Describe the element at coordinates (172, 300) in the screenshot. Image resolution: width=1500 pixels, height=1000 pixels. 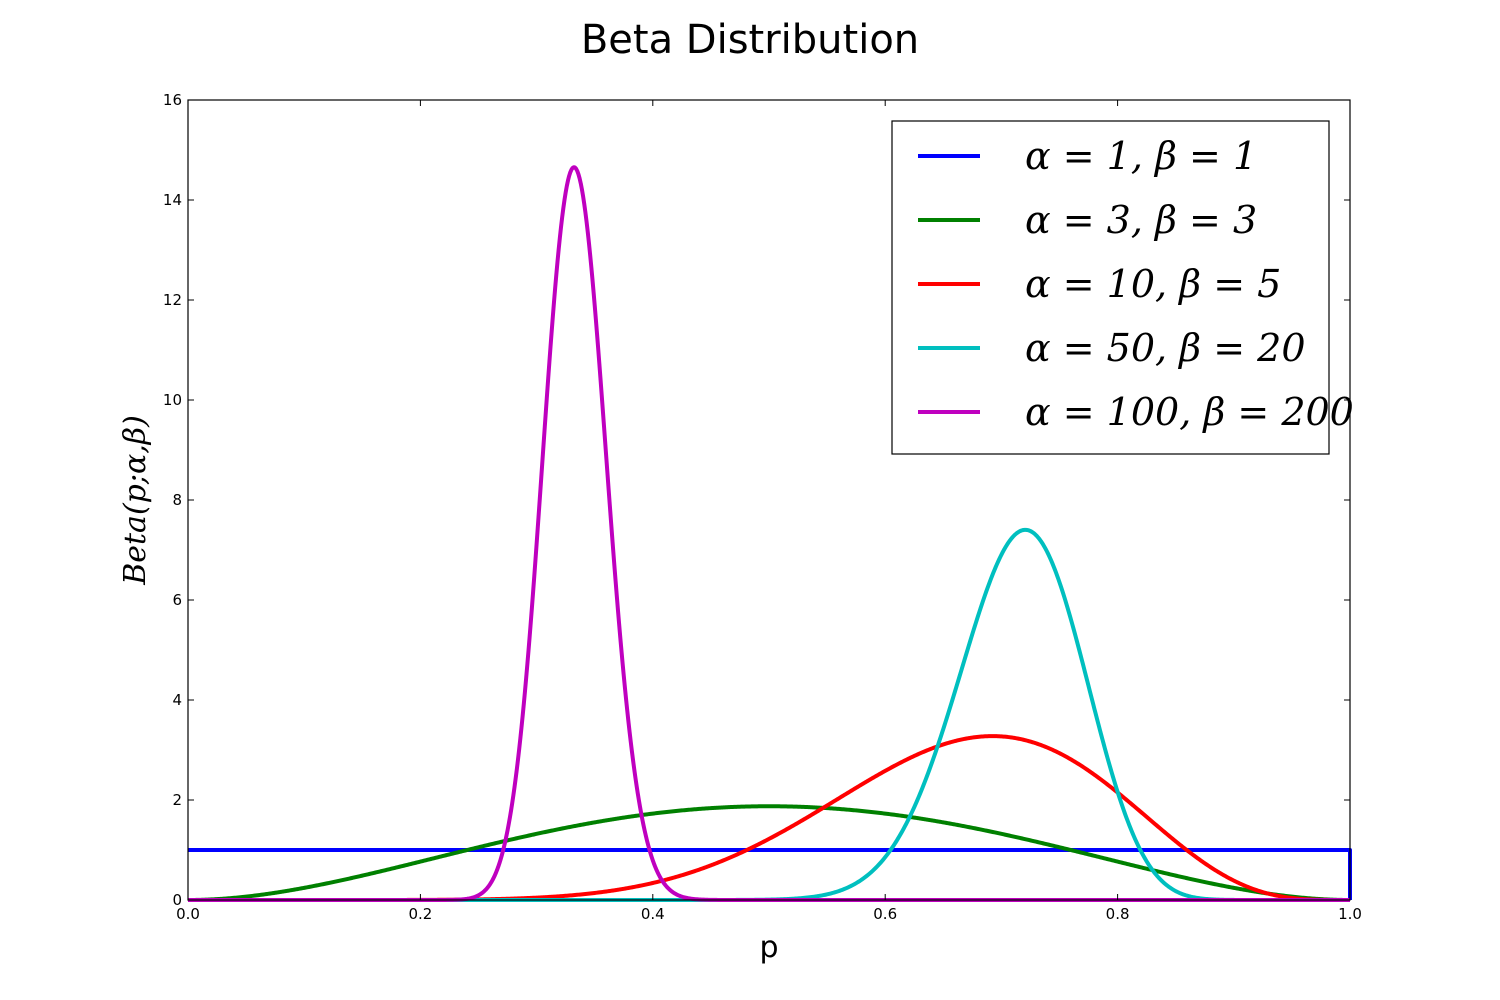
I see `y-tick-label: 12` at that location.